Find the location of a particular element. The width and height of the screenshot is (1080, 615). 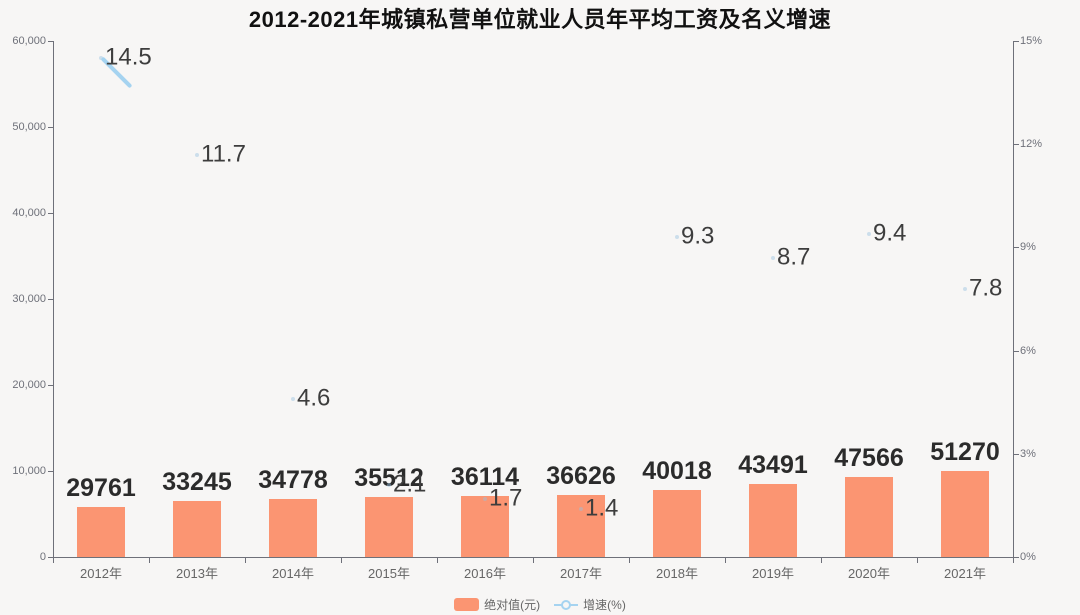

growth-rate-label: 1.4 is located at coordinates (602, 508).